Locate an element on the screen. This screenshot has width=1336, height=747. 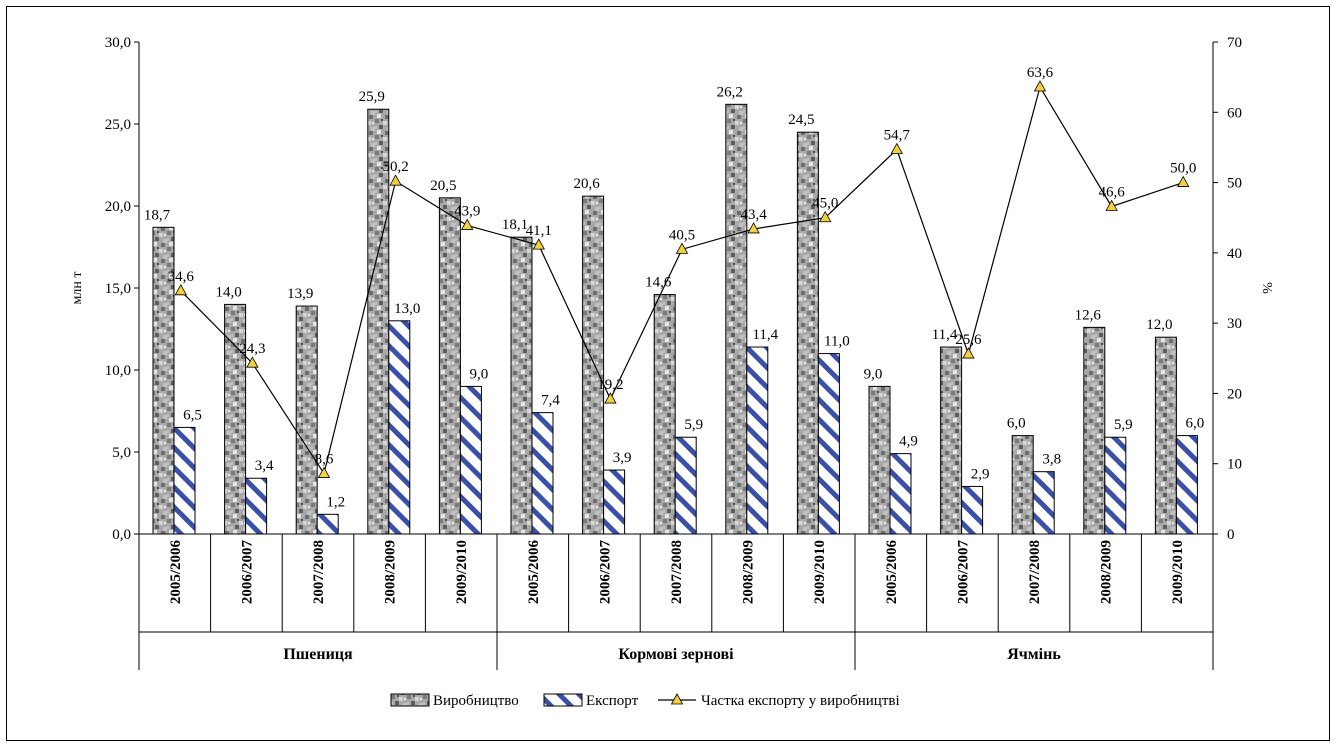
data-label-export: 13,0 is located at coordinates (407, 309).